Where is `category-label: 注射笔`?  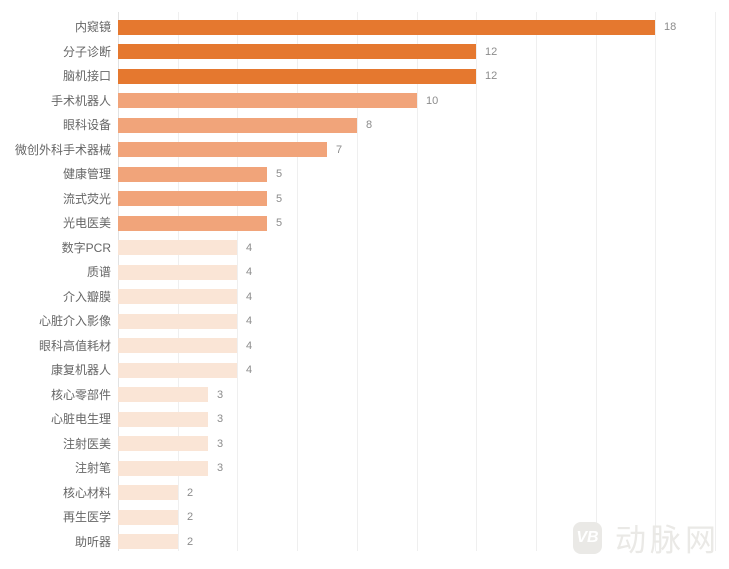
category-label: 注射笔 is located at coordinates (92, 468).